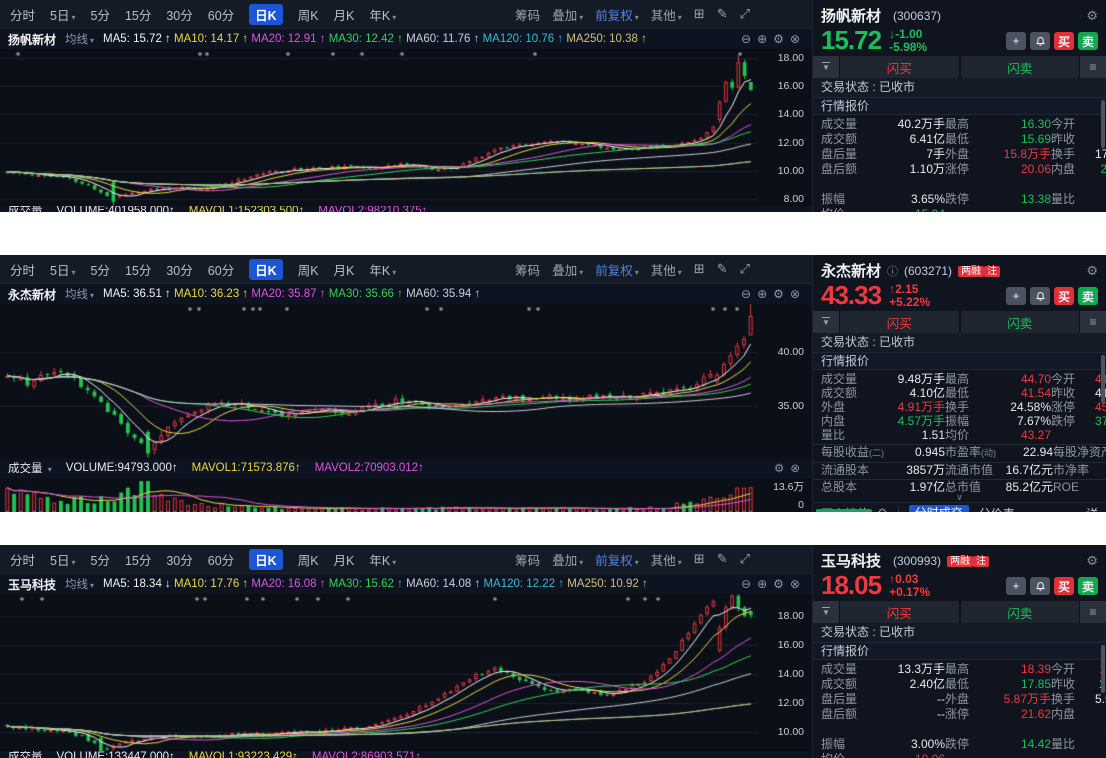  What do you see at coordinates (406, 495) in the screenshot?
I see `volume-canvas` at bounding box center [406, 495].